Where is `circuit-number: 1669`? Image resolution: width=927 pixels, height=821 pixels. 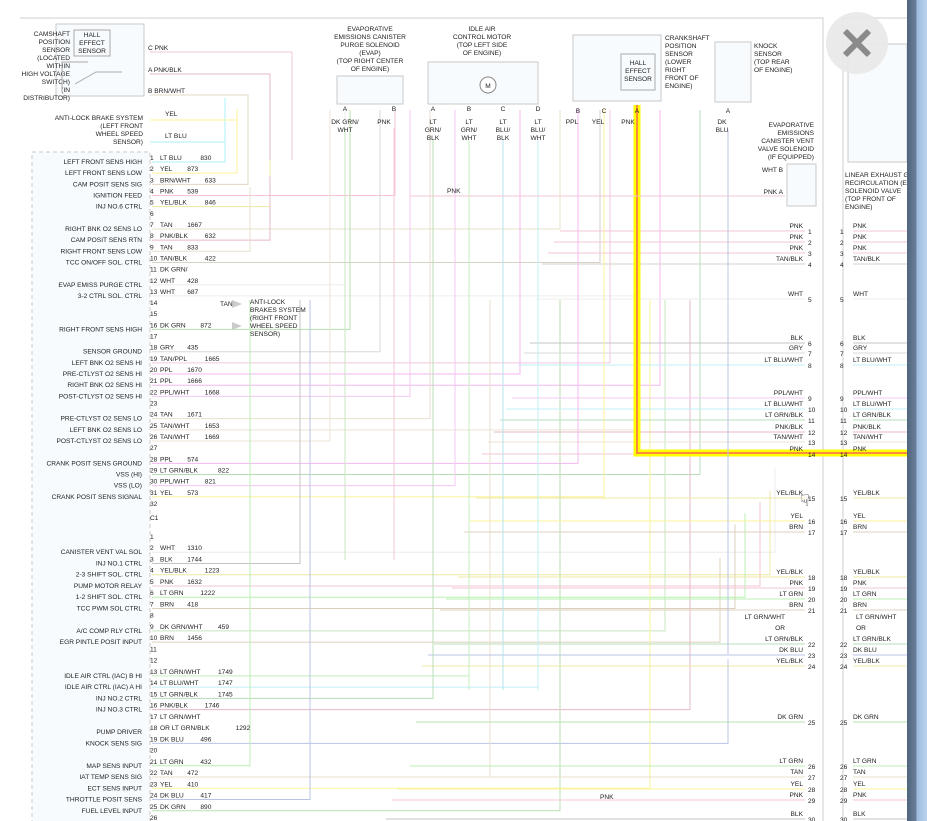
circuit-number: 1669 is located at coordinates (212, 437).